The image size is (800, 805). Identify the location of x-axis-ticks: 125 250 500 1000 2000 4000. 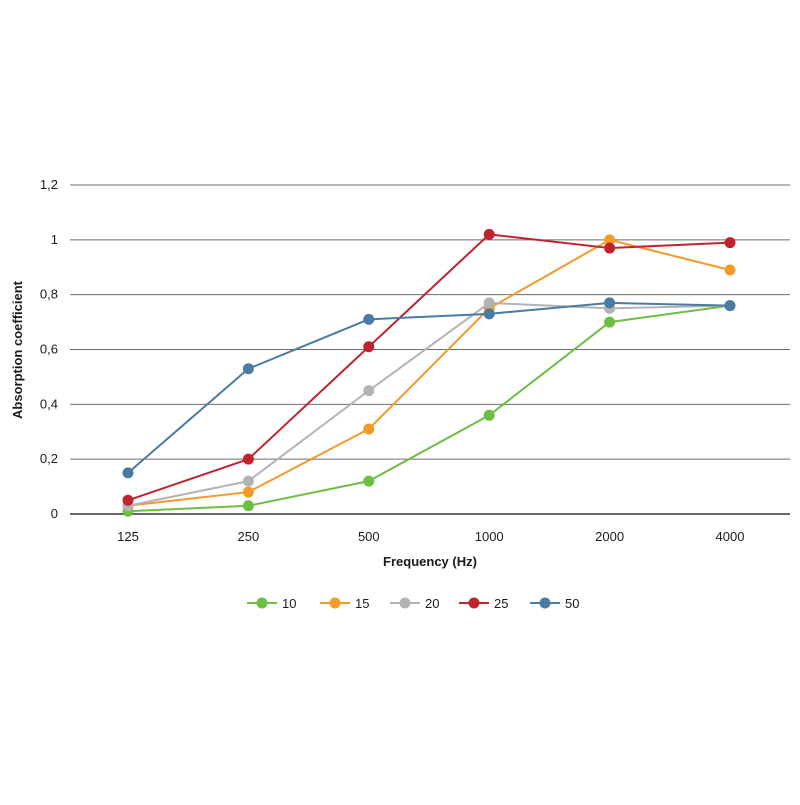
(430, 536).